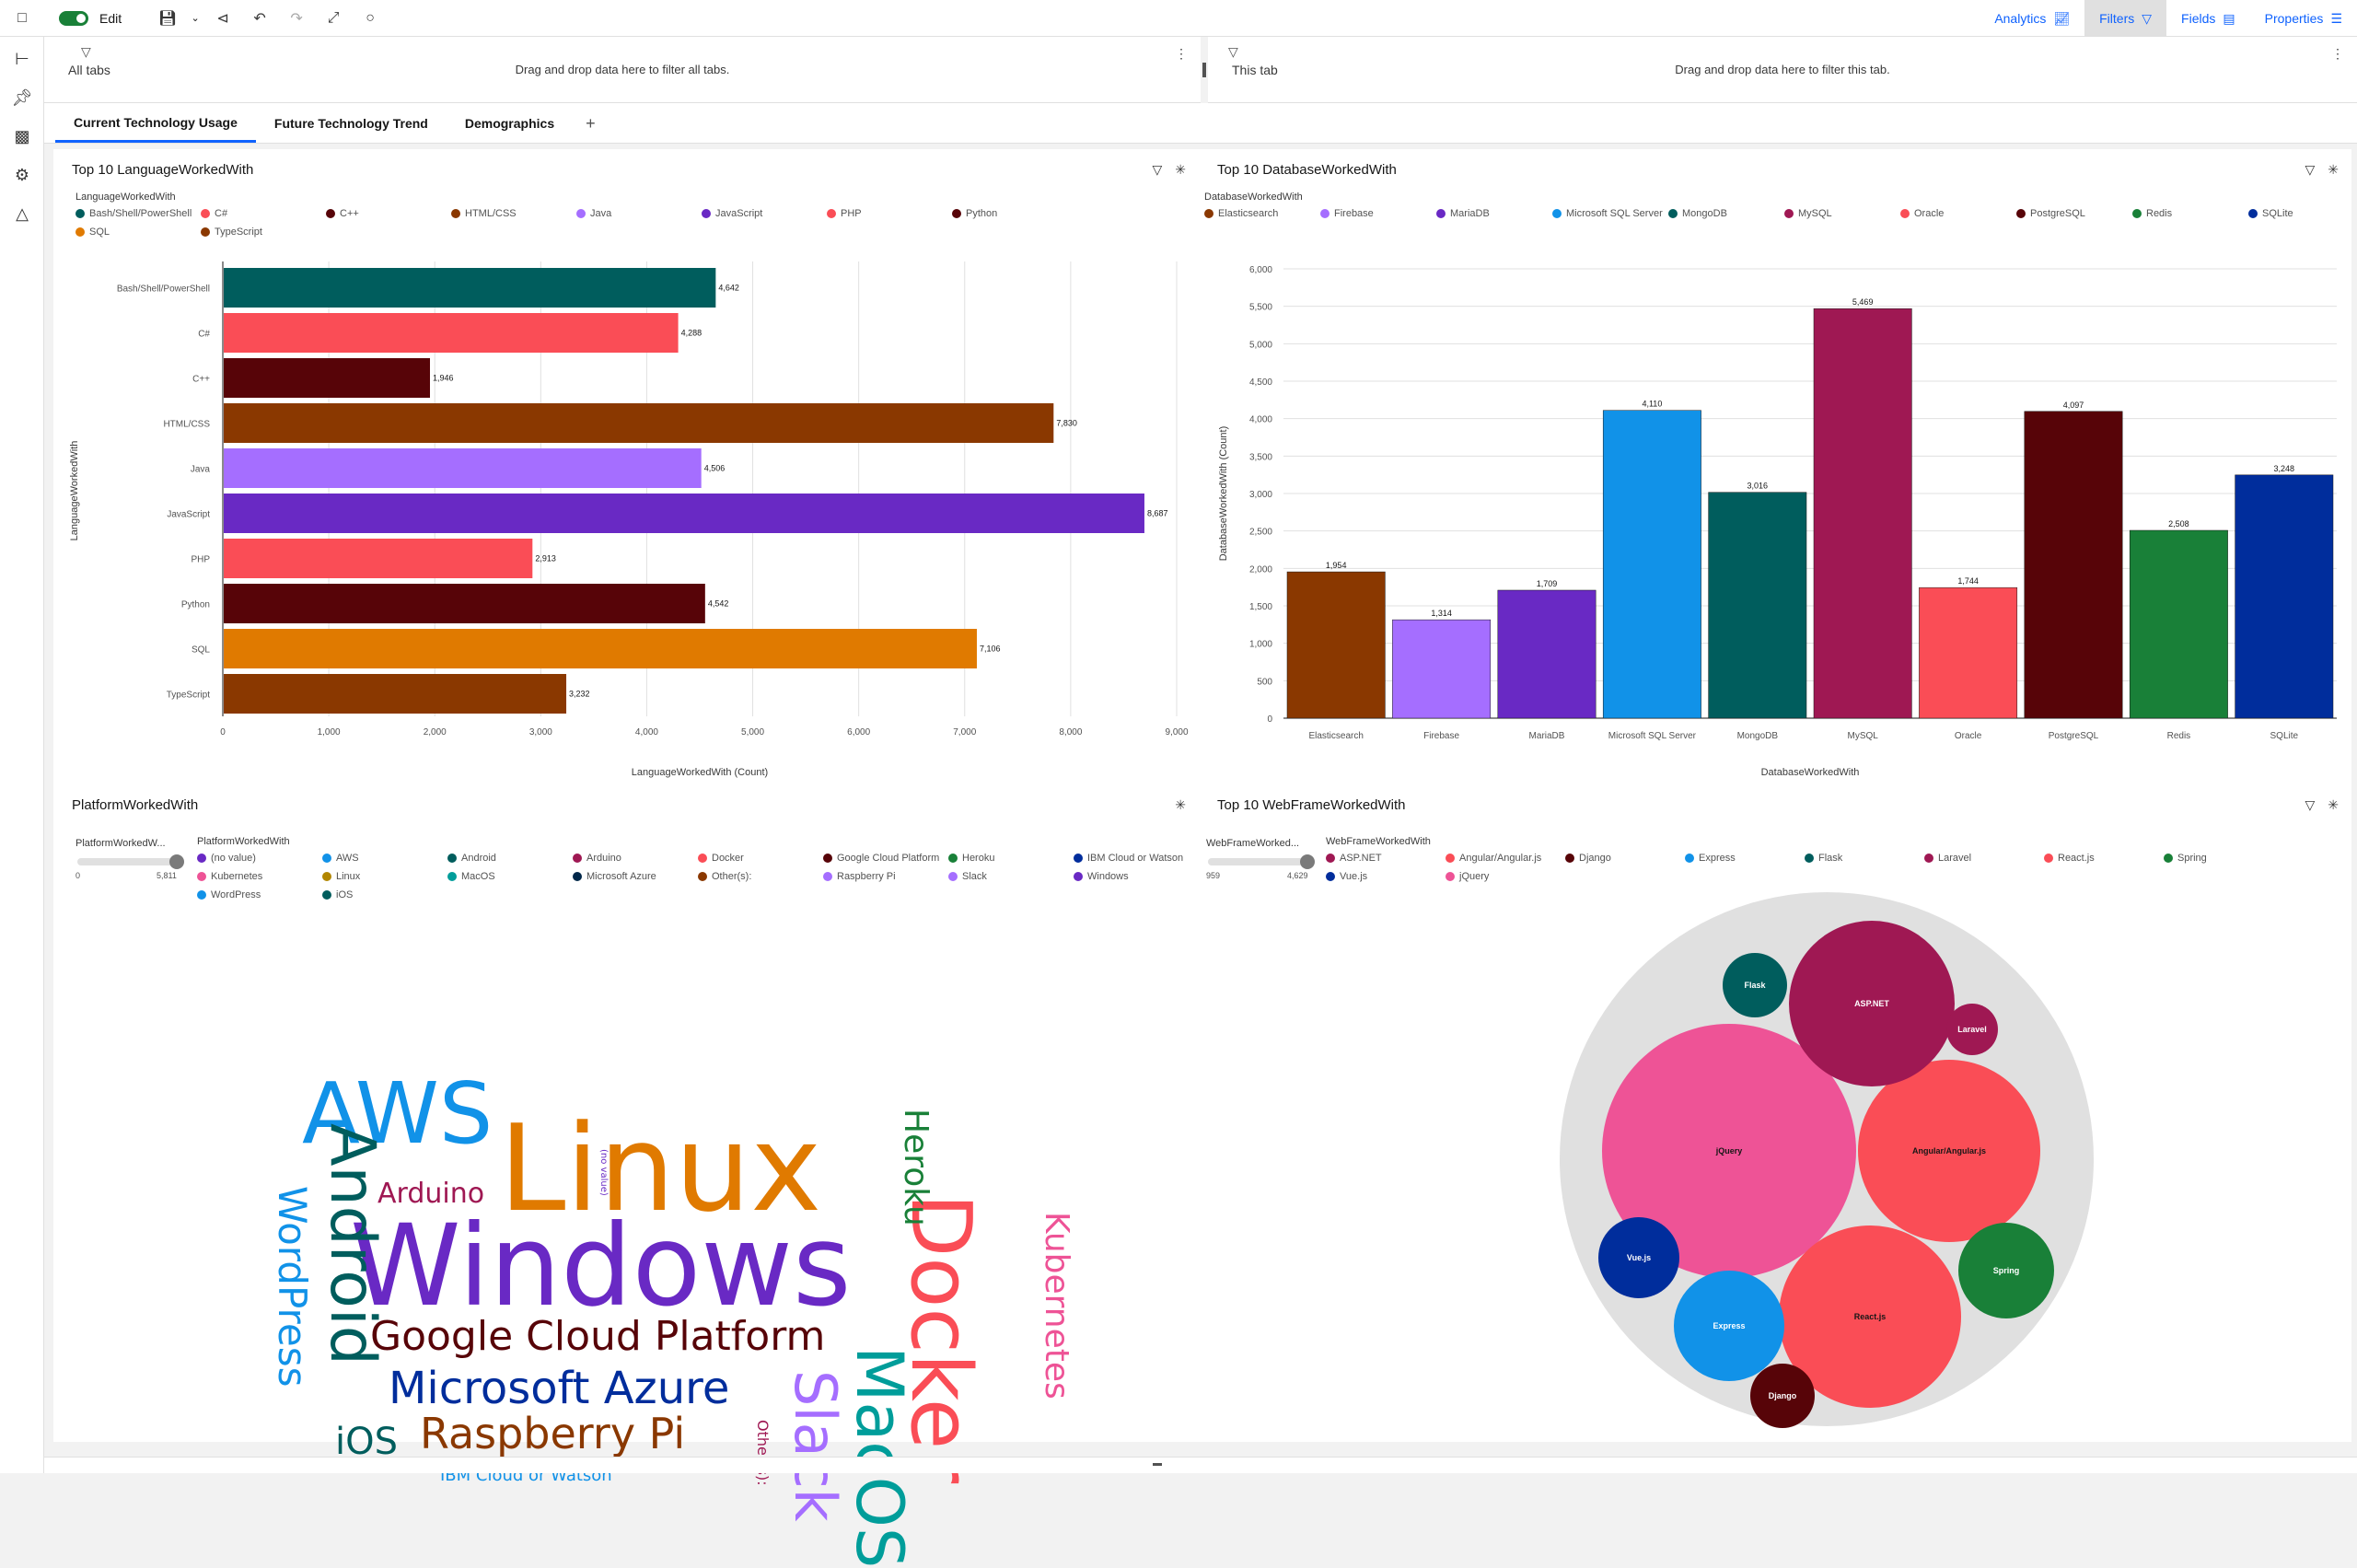 The height and width of the screenshot is (1568, 2357). What do you see at coordinates (342, 213) in the screenshot?
I see `legend-item: C++` at bounding box center [342, 213].